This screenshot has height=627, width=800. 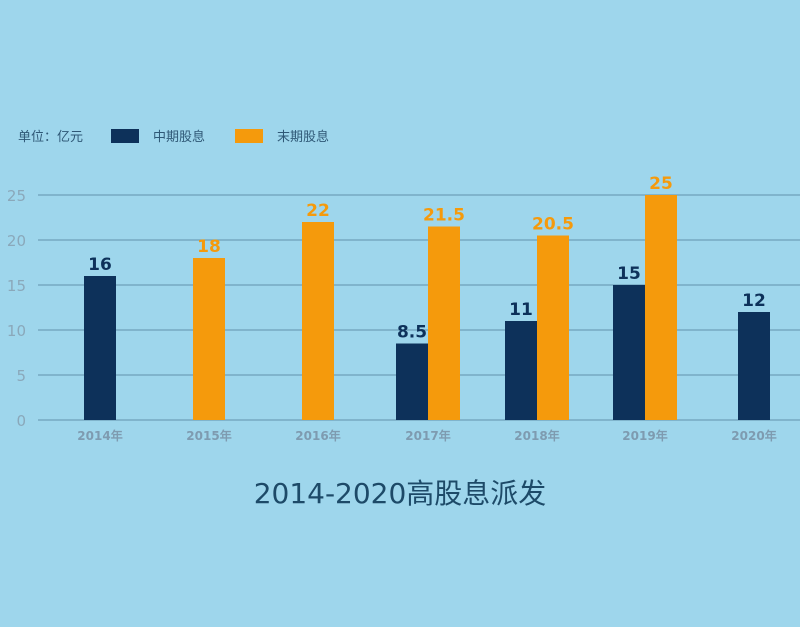 I want to click on y-tick-label: 10, so click(x=16, y=331).